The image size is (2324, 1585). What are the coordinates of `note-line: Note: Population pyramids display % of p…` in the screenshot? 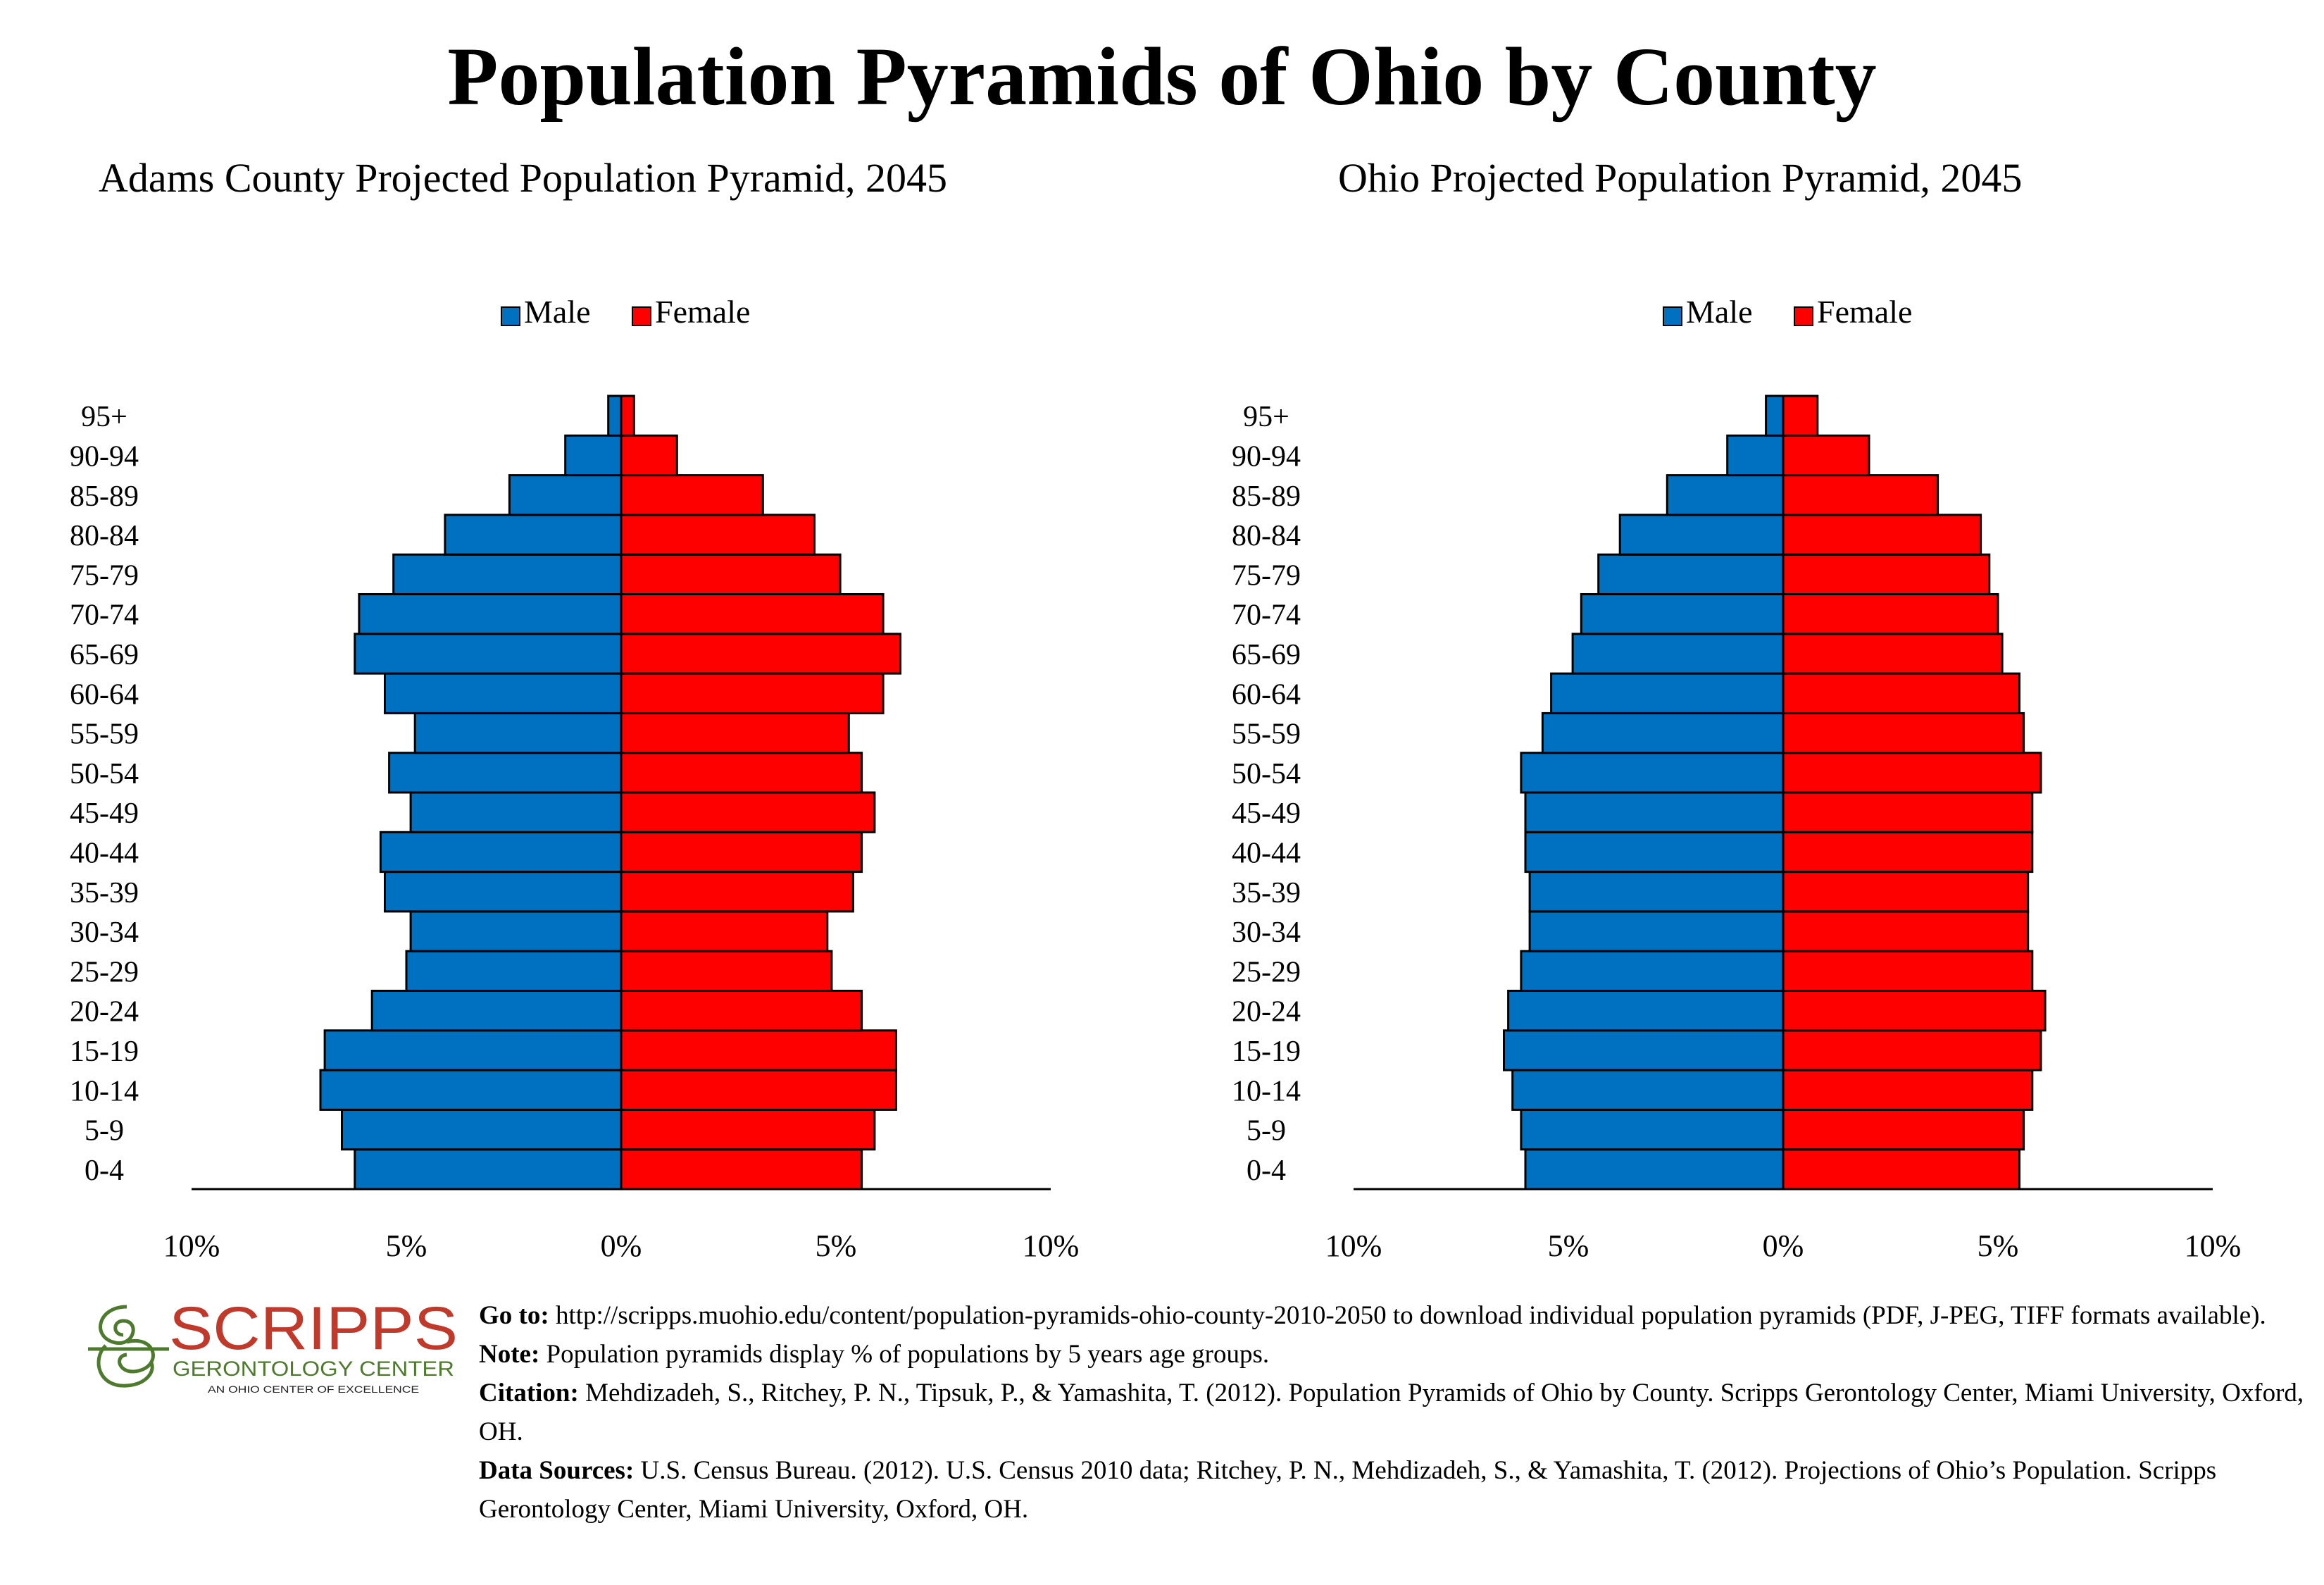 It's located at (1394, 1354).